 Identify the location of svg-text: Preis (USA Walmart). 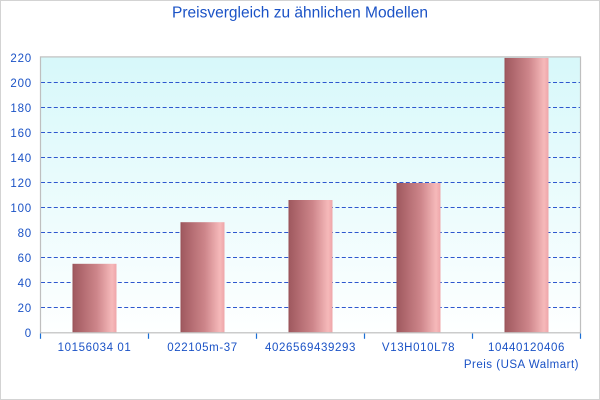
(521, 365).